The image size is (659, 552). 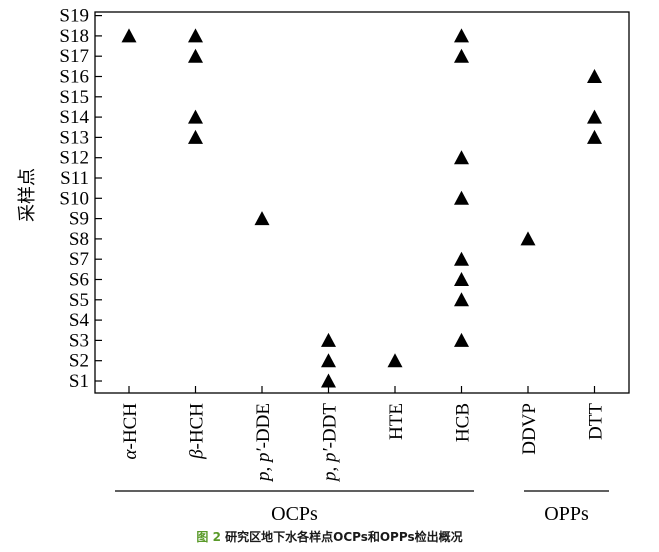 I want to click on y-axis-label: 采样点, so click(x=27, y=195).